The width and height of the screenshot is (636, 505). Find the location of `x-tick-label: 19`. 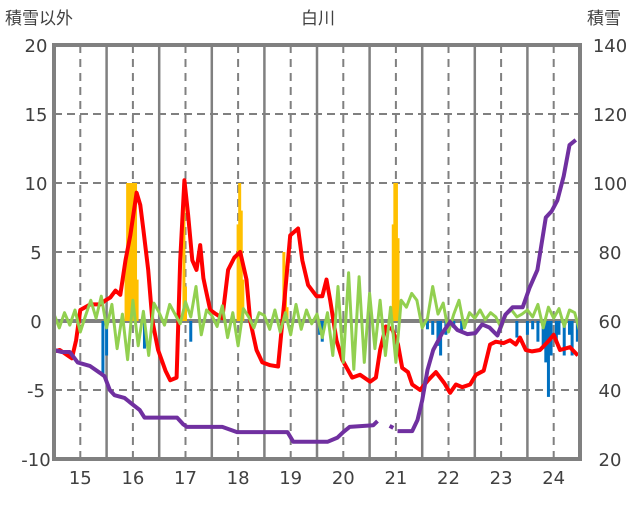

x-tick-label: 19 is located at coordinates (290, 478).